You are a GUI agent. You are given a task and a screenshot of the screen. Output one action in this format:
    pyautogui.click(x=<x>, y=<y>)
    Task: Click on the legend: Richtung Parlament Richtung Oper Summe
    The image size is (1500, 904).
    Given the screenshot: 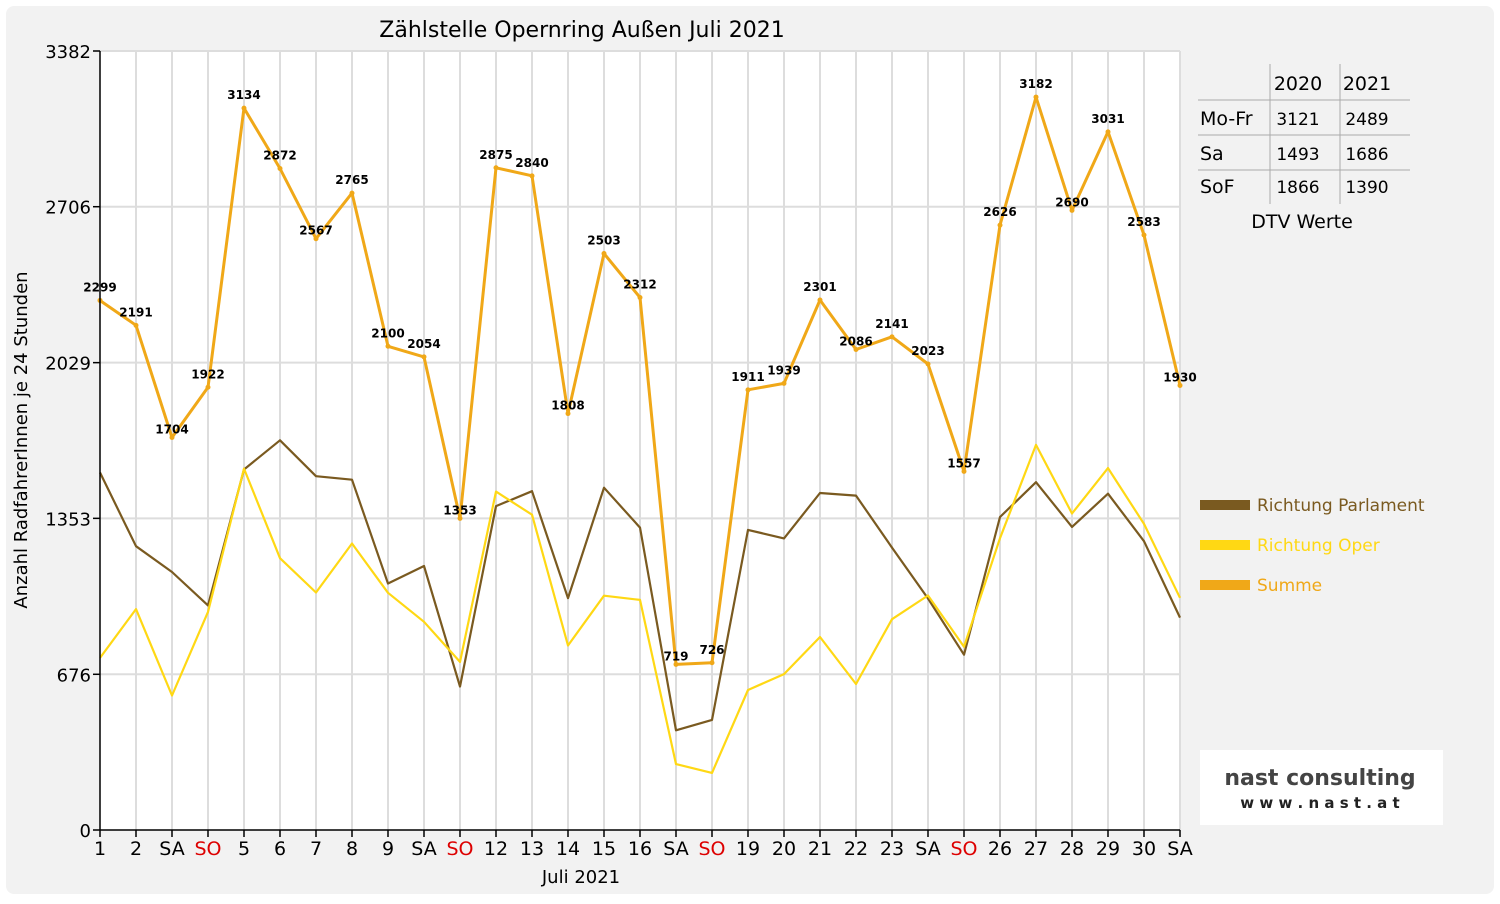 What is the action you would take?
    pyautogui.click(x=1312, y=546)
    